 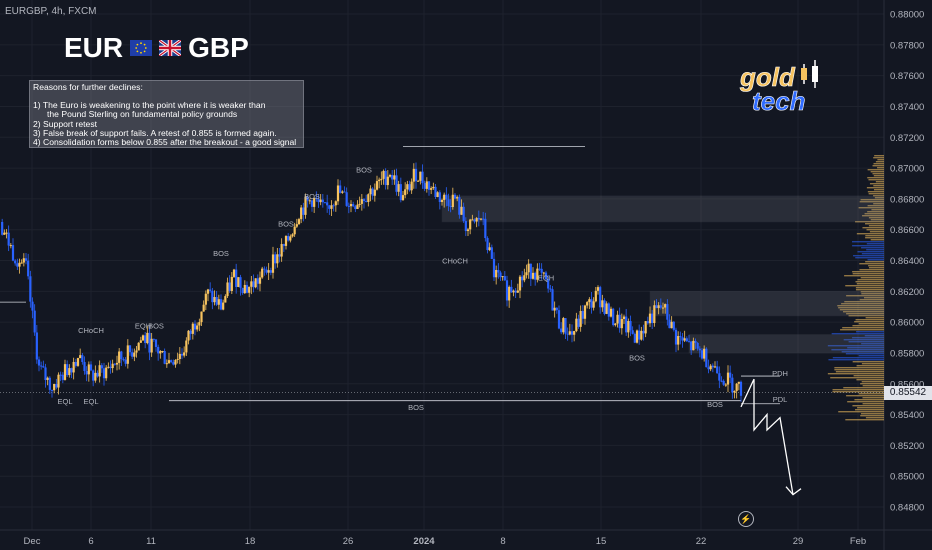 I want to click on base-currency: EUR, so click(x=94, y=47).